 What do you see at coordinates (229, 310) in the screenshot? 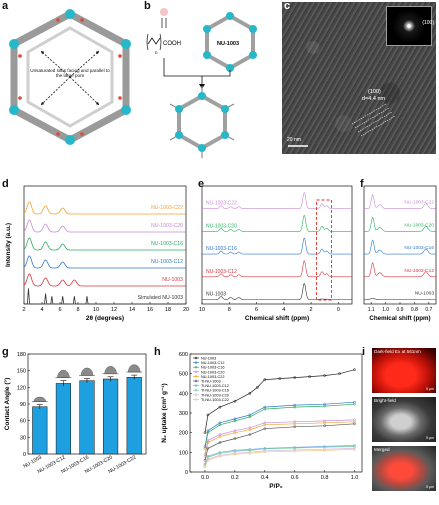
I see `nmr-xtick-label: 8` at bounding box center [229, 310].